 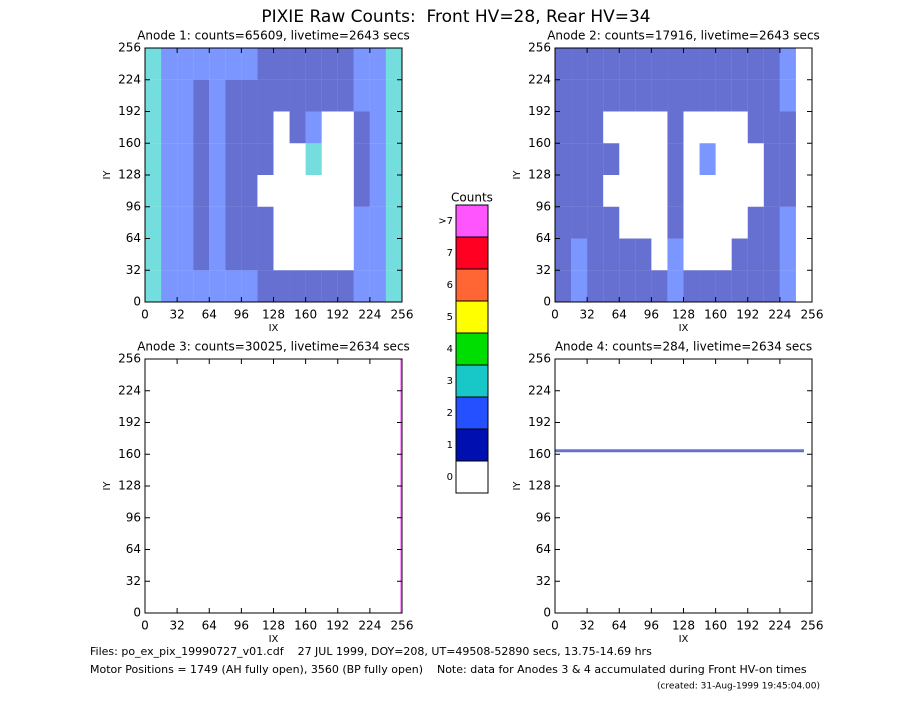 I want to click on x-tick-label: 96, so click(x=651, y=315).